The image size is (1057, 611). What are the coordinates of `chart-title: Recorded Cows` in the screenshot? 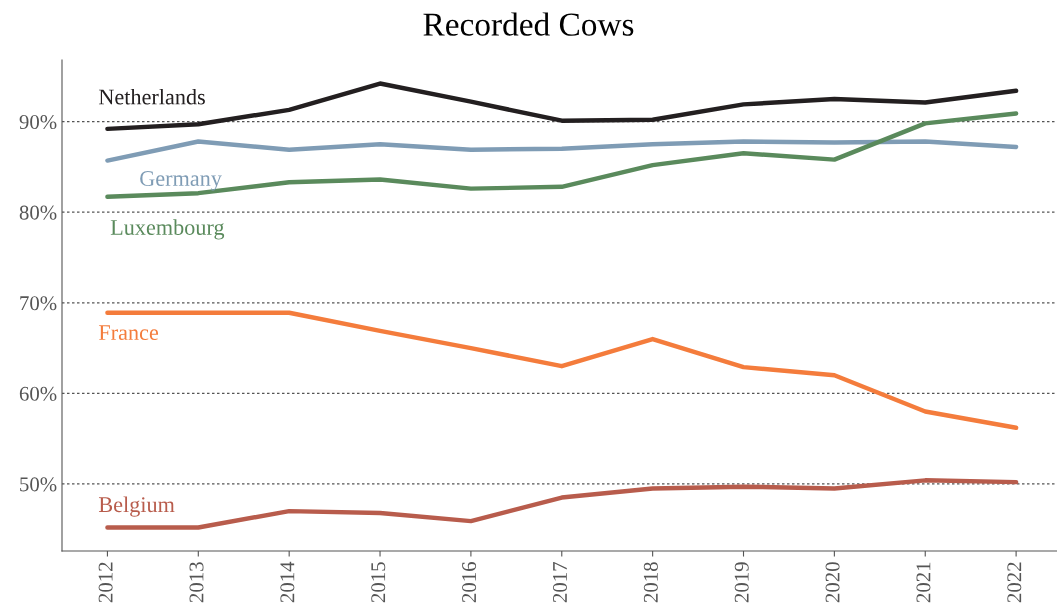 It's located at (528, 24).